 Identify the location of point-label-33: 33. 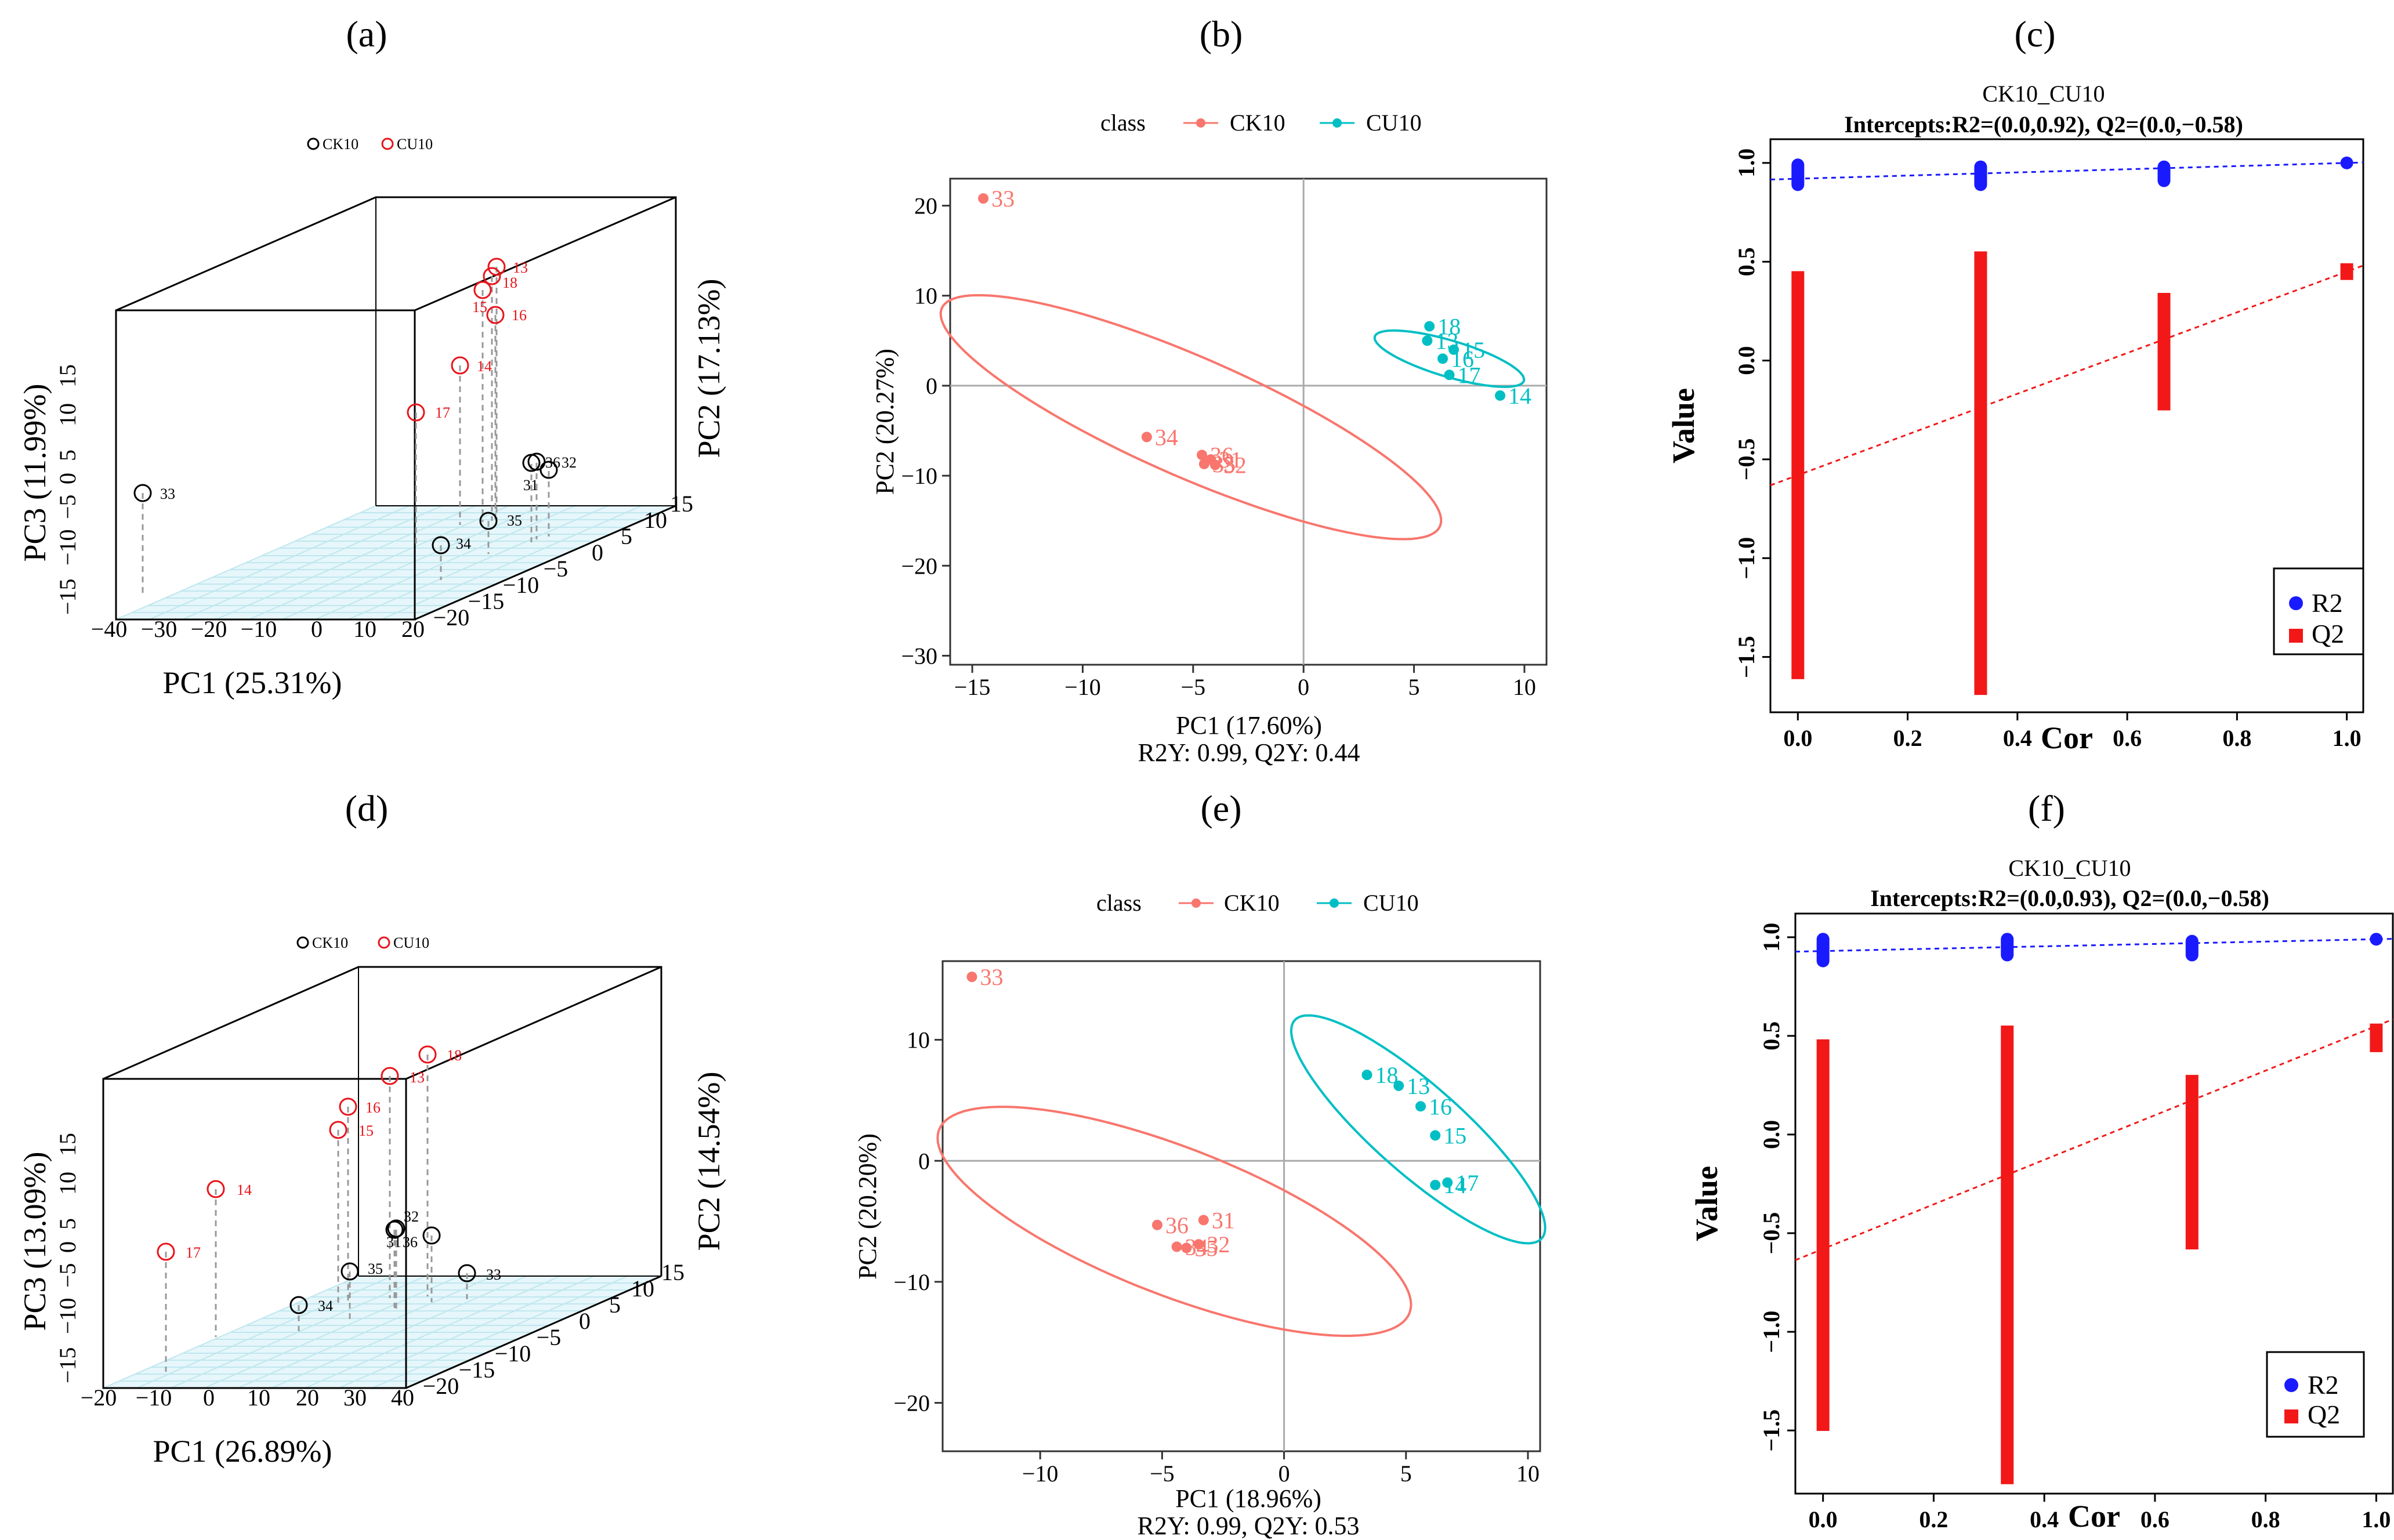
(493, 1274).